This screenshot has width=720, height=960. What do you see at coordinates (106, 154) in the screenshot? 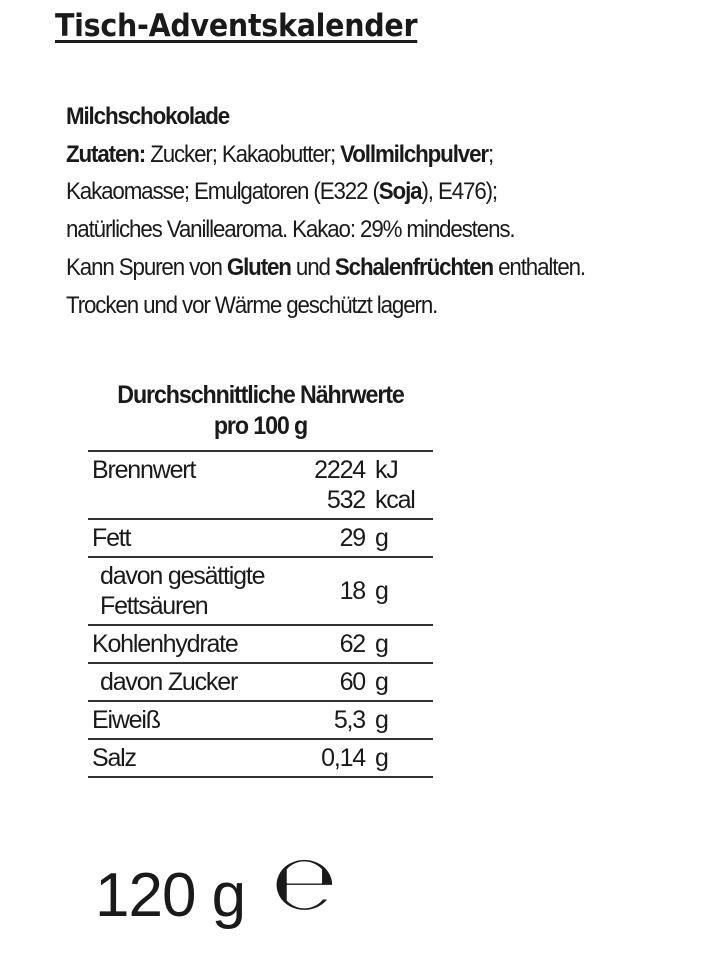
I see `ingredients-label: Zutaten:` at bounding box center [106, 154].